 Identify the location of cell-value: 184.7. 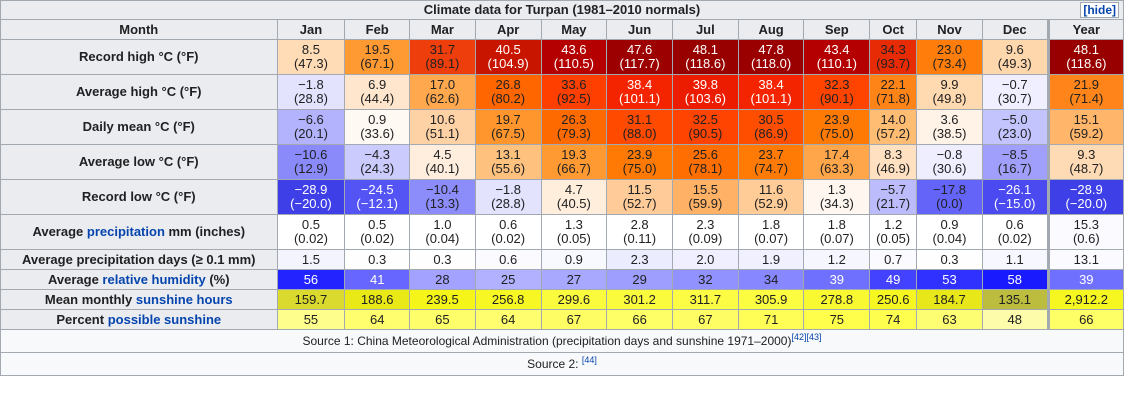
(949, 299).